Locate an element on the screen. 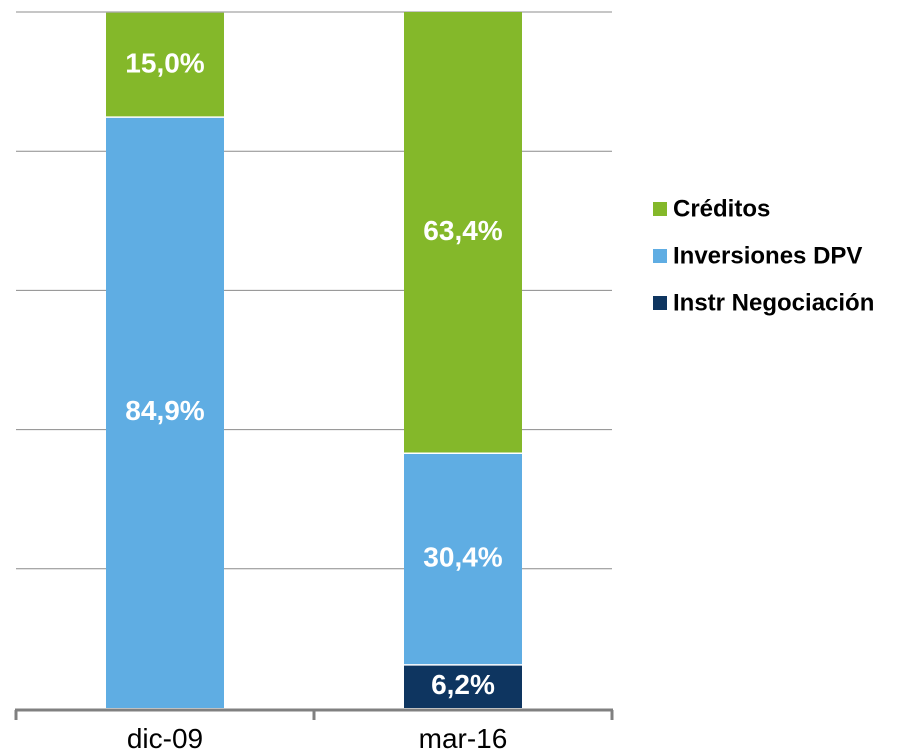 This screenshot has width=923, height=755. legend-label: Instr Negociación is located at coordinates (773, 302).